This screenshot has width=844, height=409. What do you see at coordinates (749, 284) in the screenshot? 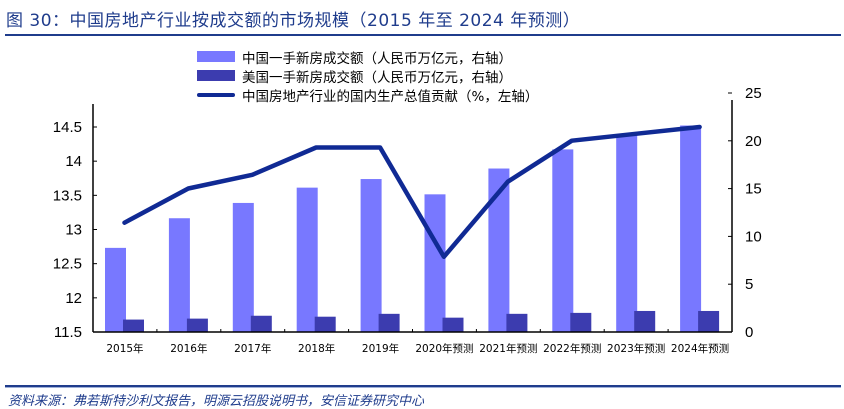
I see `right-axis-tick-label: 5` at bounding box center [749, 284].